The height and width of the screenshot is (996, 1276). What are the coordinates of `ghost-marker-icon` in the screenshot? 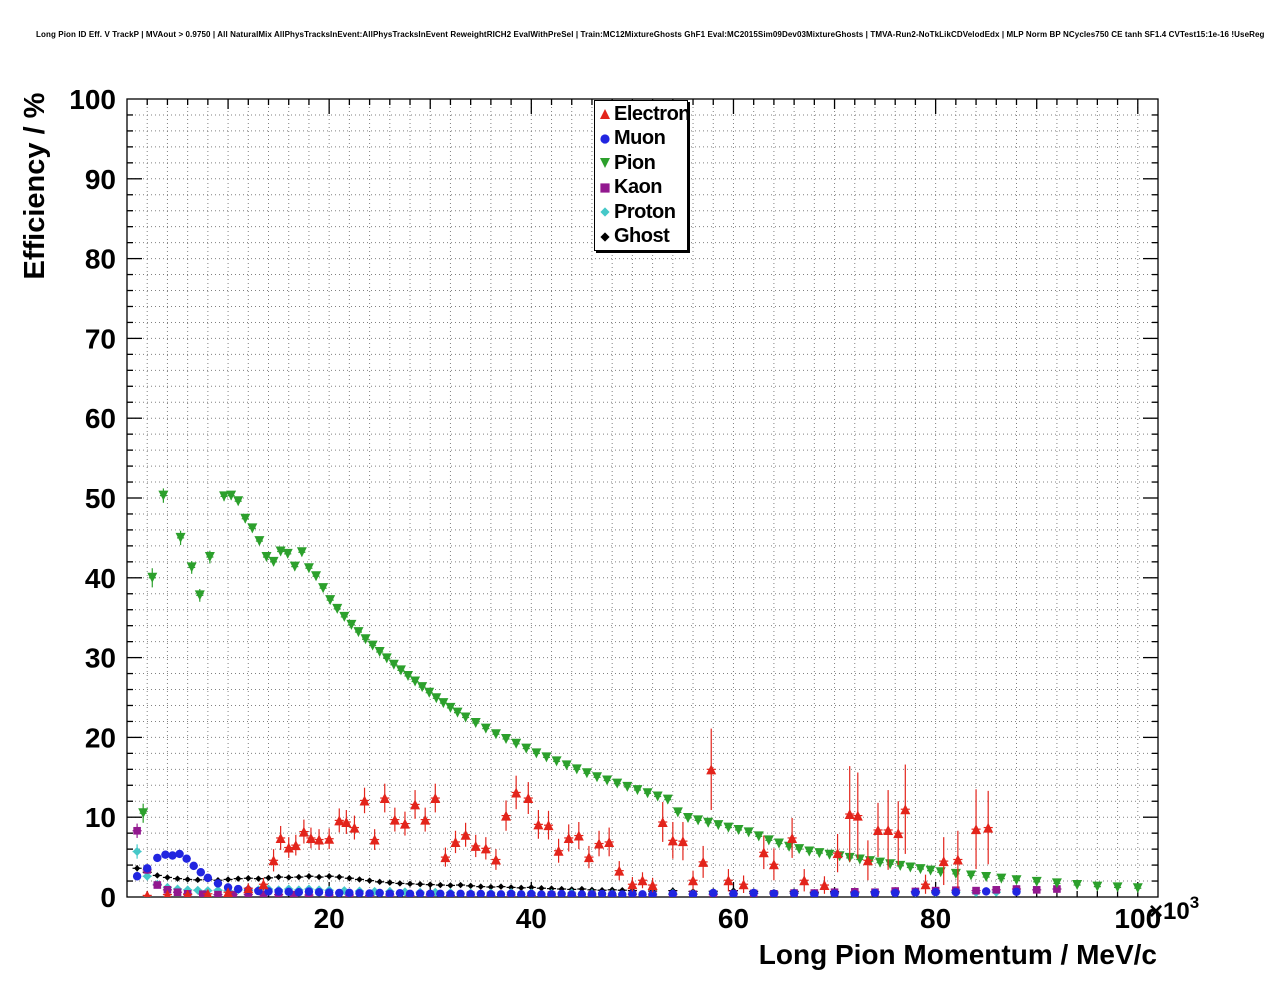 It's located at (605, 237).